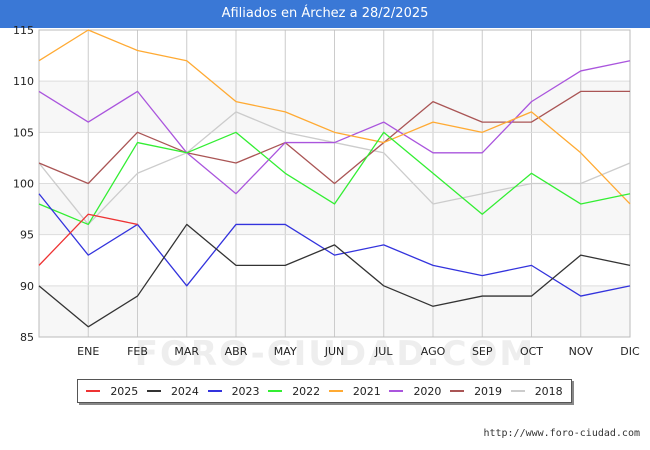  I want to click on x-tick-label: FEB, so click(137, 351).